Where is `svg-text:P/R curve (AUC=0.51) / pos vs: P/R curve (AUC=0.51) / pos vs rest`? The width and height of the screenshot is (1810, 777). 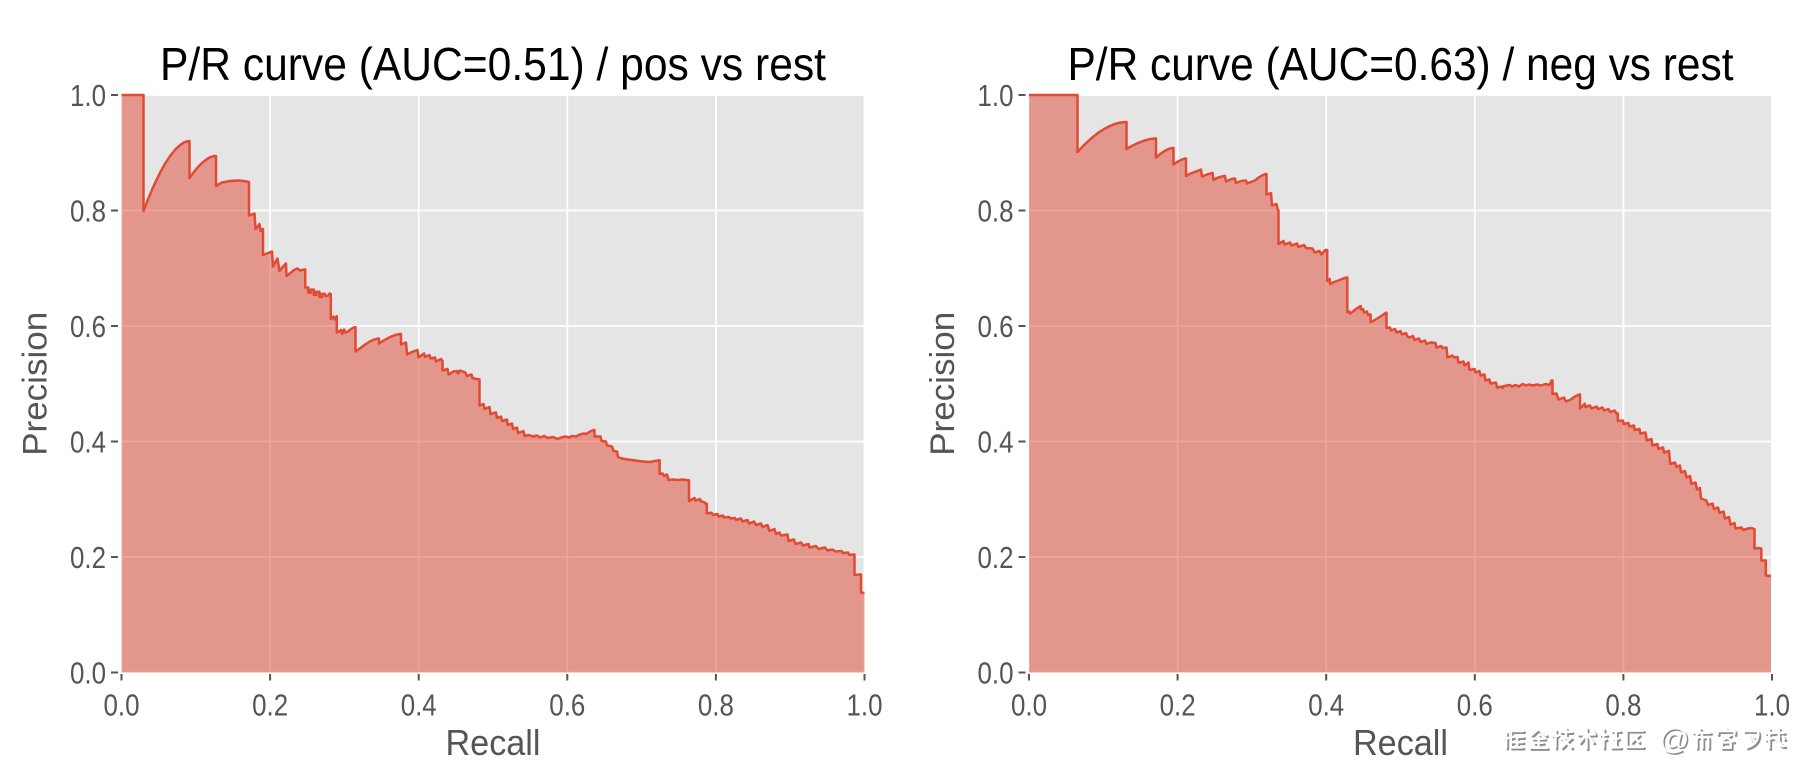 svg-text:P/R curve (AUC=0.51) / pos vs: P/R curve (AUC=0.51) / pos vs rest is located at coordinates (493, 64).